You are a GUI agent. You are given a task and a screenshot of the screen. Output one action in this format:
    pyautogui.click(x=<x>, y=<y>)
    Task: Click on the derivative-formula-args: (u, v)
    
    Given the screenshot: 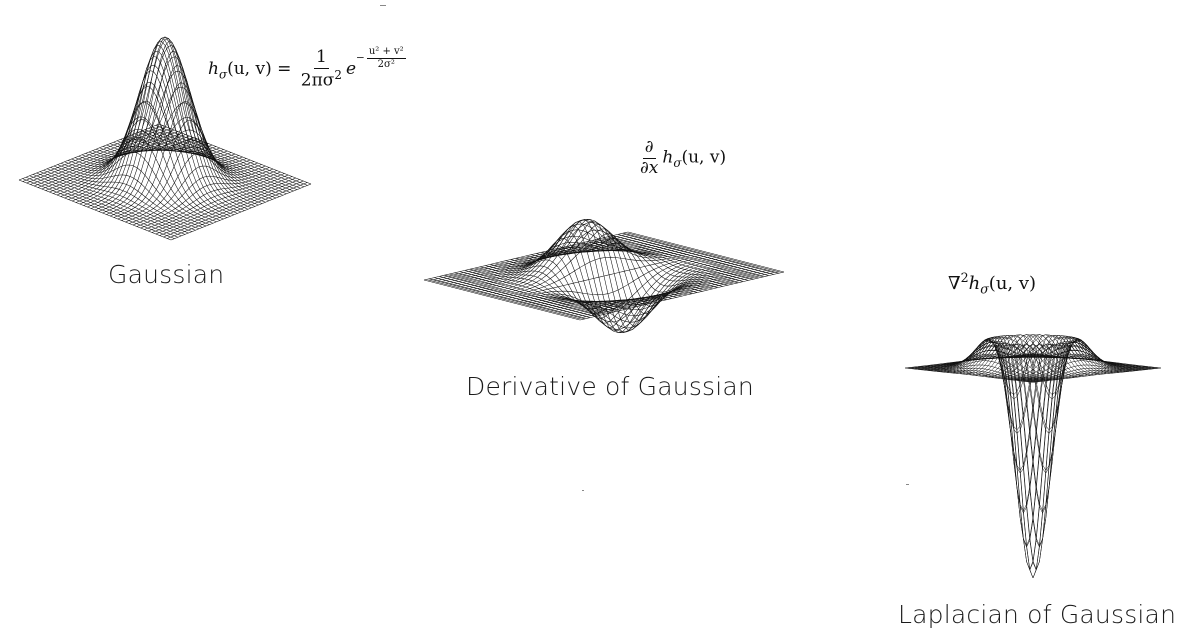 What is the action you would take?
    pyautogui.click(x=704, y=157)
    